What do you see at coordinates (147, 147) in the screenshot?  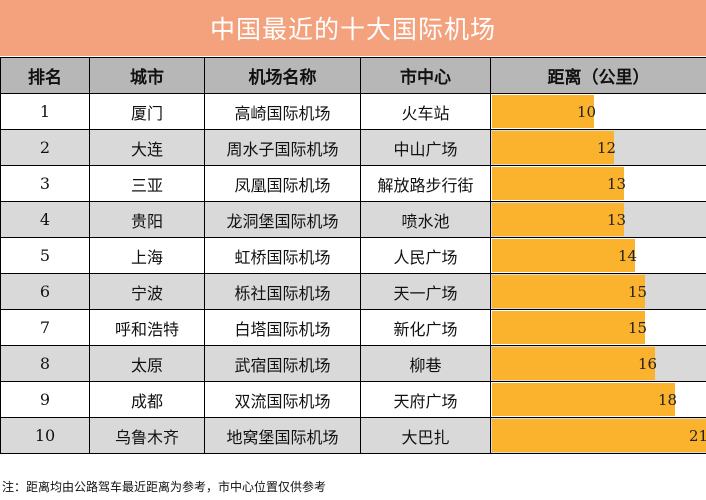 I see `city-cell: 大连` at bounding box center [147, 147].